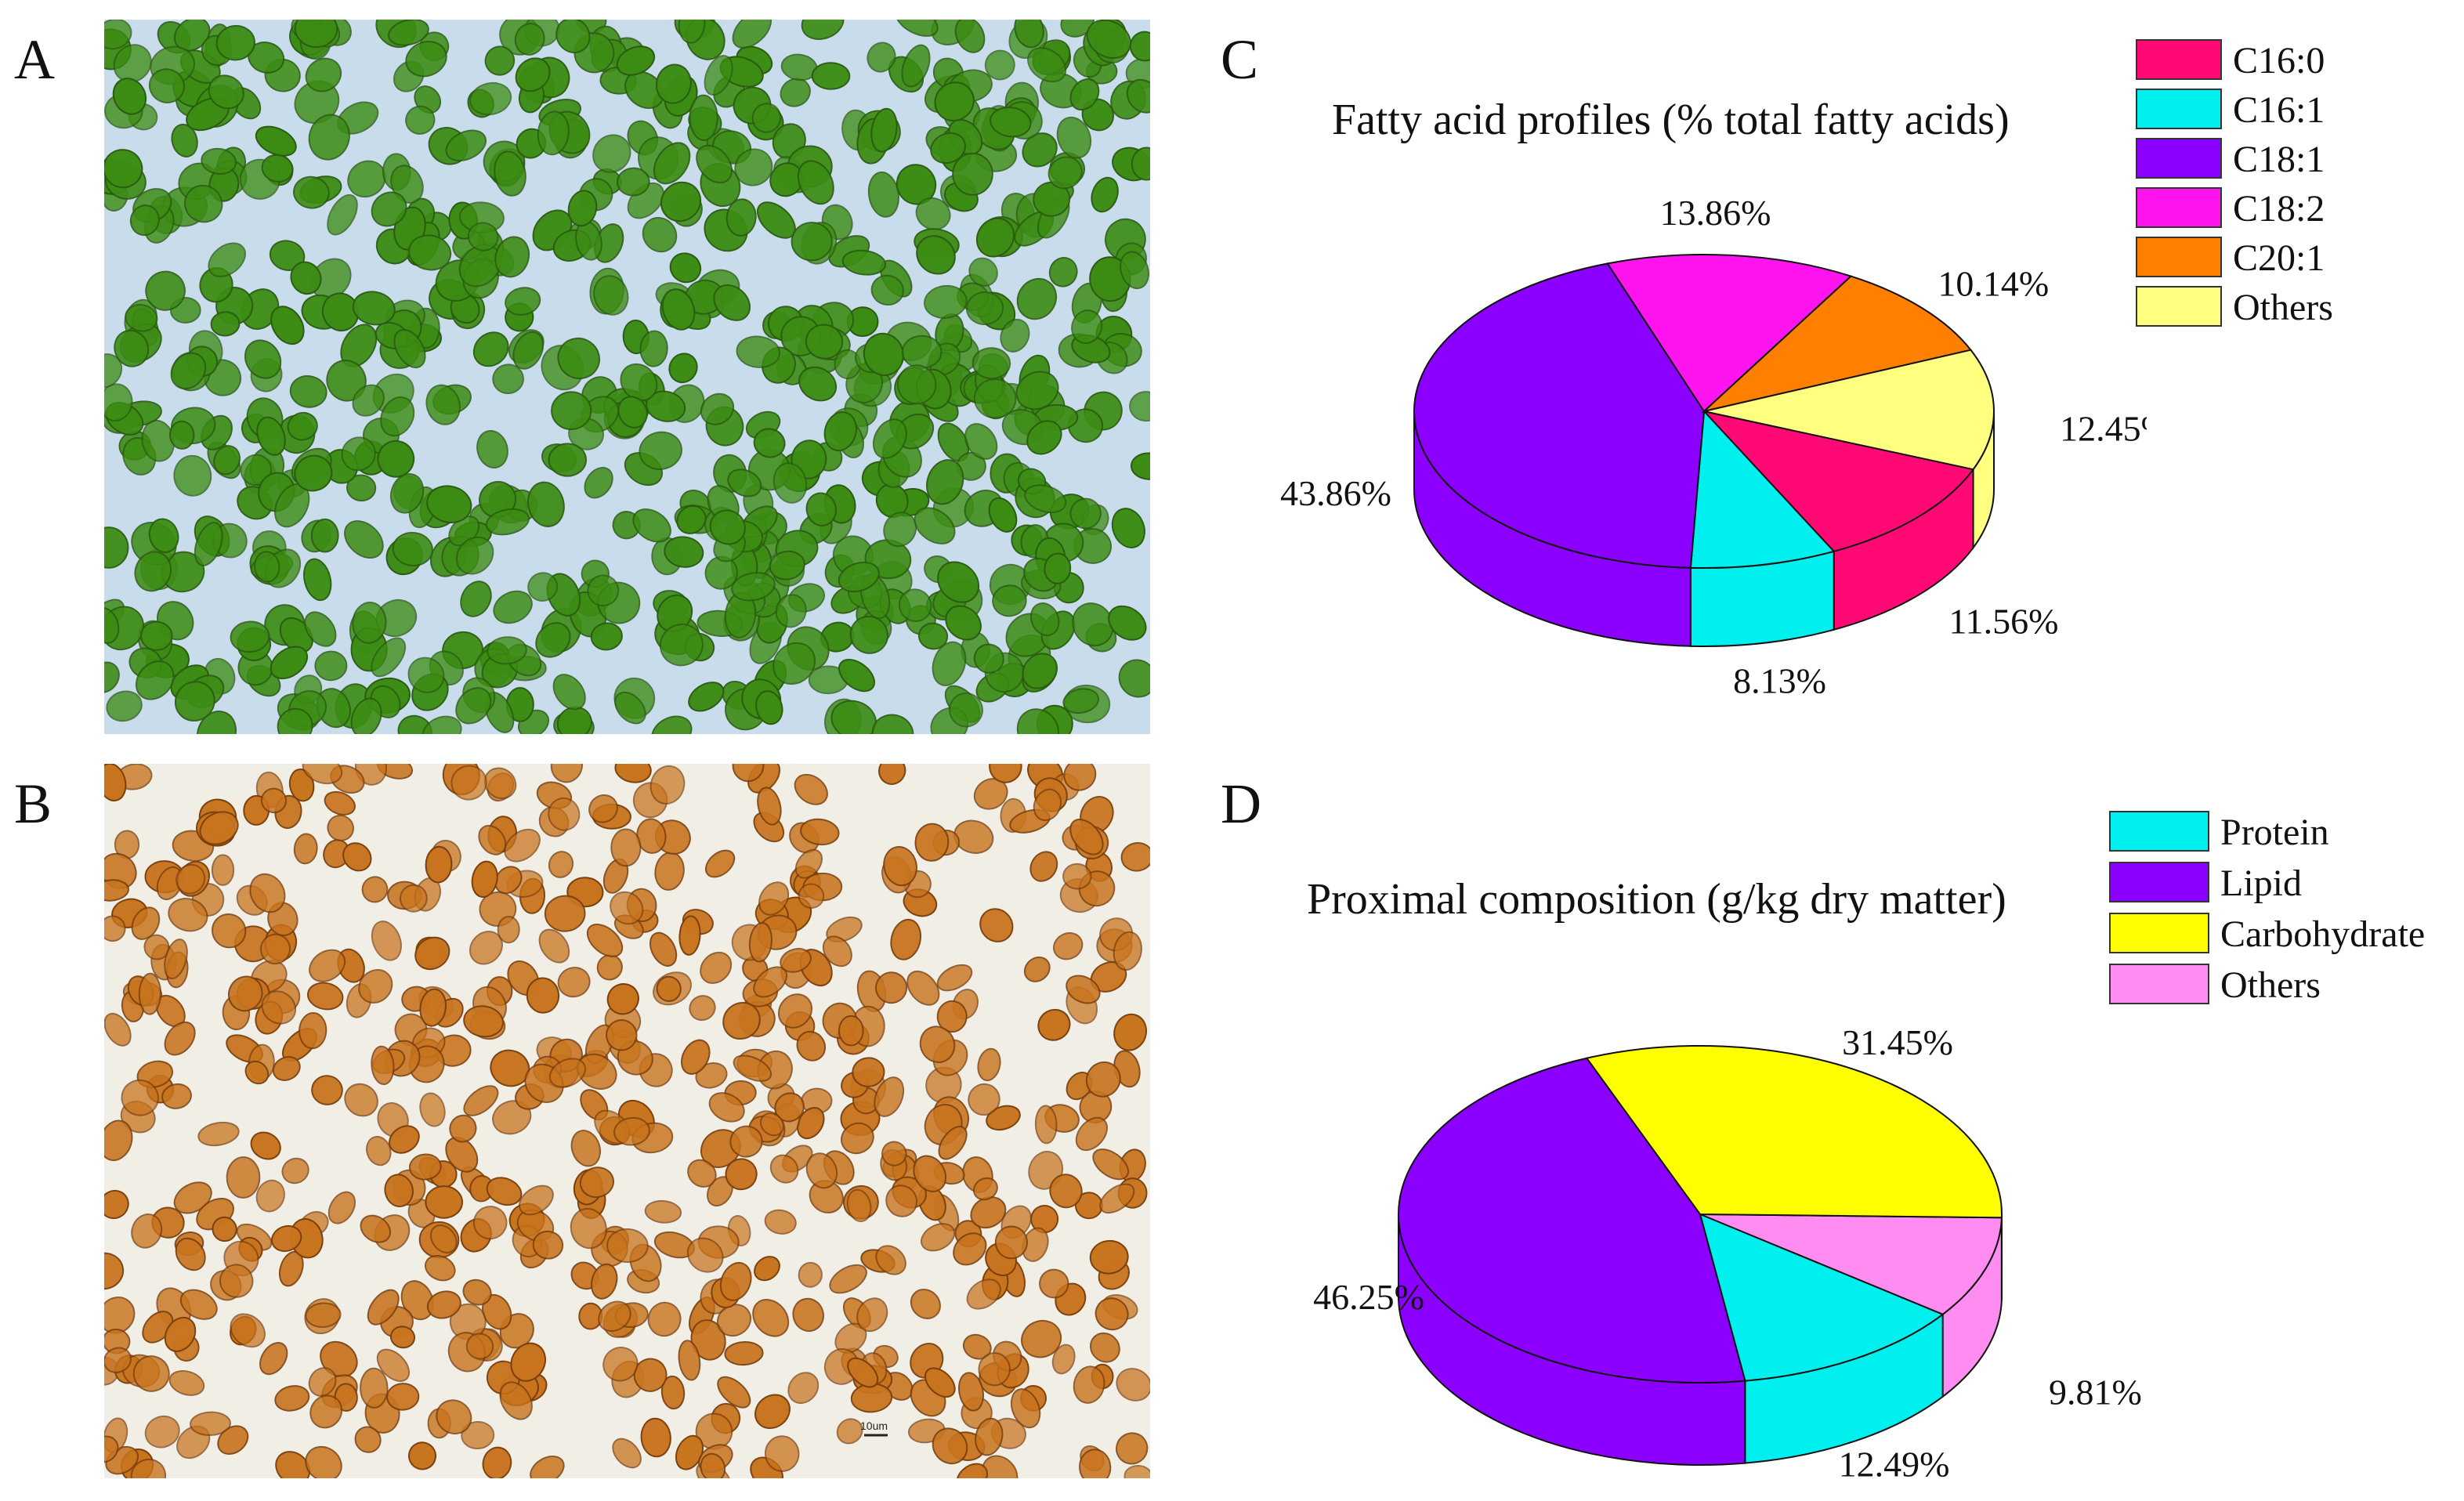  What do you see at coordinates (1779, 681) in the screenshot?
I see `data-label-c16-1: 8.13%` at bounding box center [1779, 681].